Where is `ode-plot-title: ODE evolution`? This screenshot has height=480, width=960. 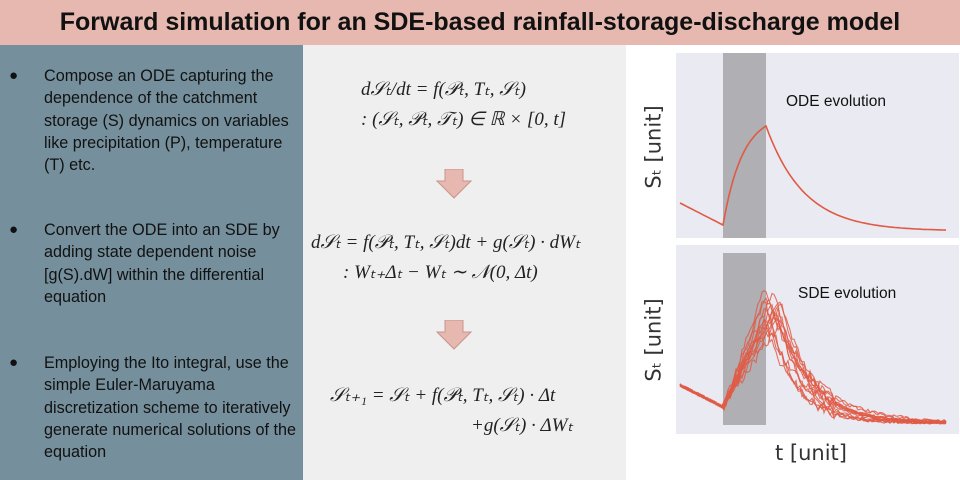
ode-plot-title: ODE evolution is located at coordinates (836, 101).